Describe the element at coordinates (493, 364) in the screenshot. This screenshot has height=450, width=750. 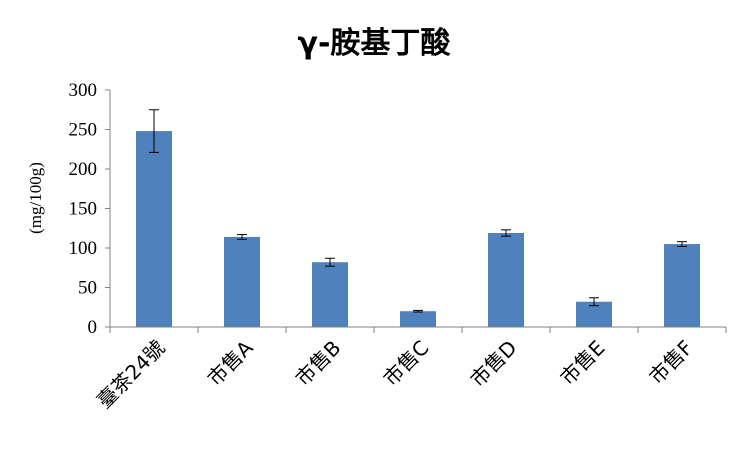
I see `x-tick-label: 市售D` at that location.